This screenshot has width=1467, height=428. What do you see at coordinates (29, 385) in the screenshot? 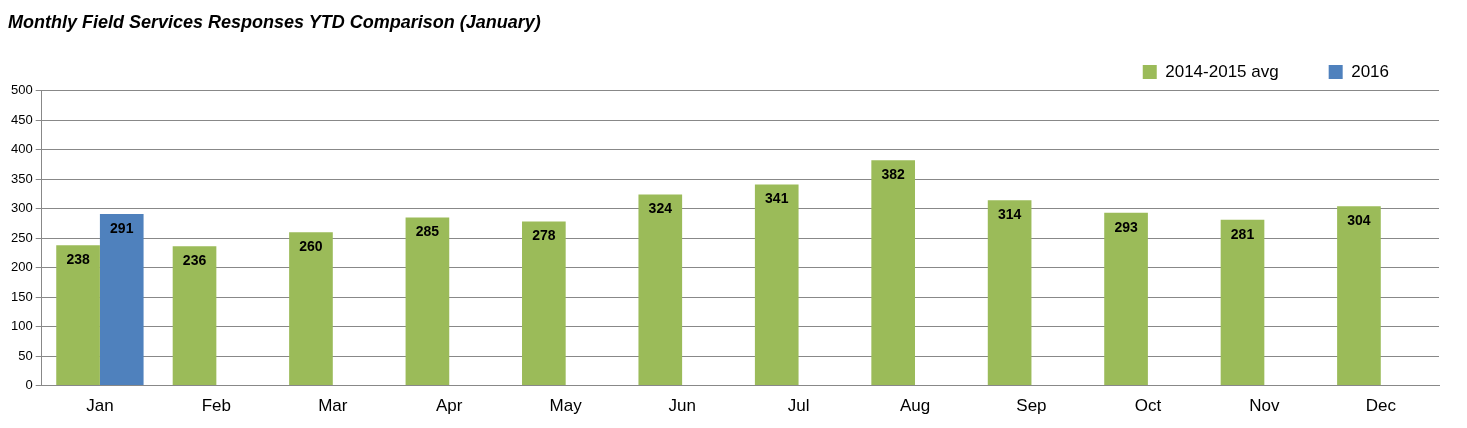
I see `y-tick-label: 0` at bounding box center [29, 385].